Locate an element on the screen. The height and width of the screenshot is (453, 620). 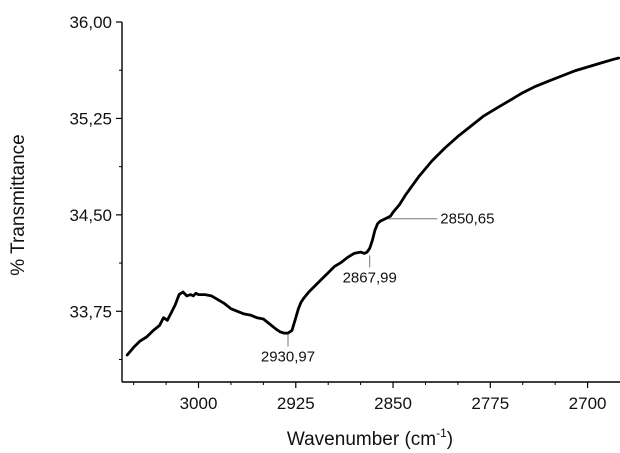
x-axis-title-main: Wavenumber (cm is located at coordinates (361, 439).